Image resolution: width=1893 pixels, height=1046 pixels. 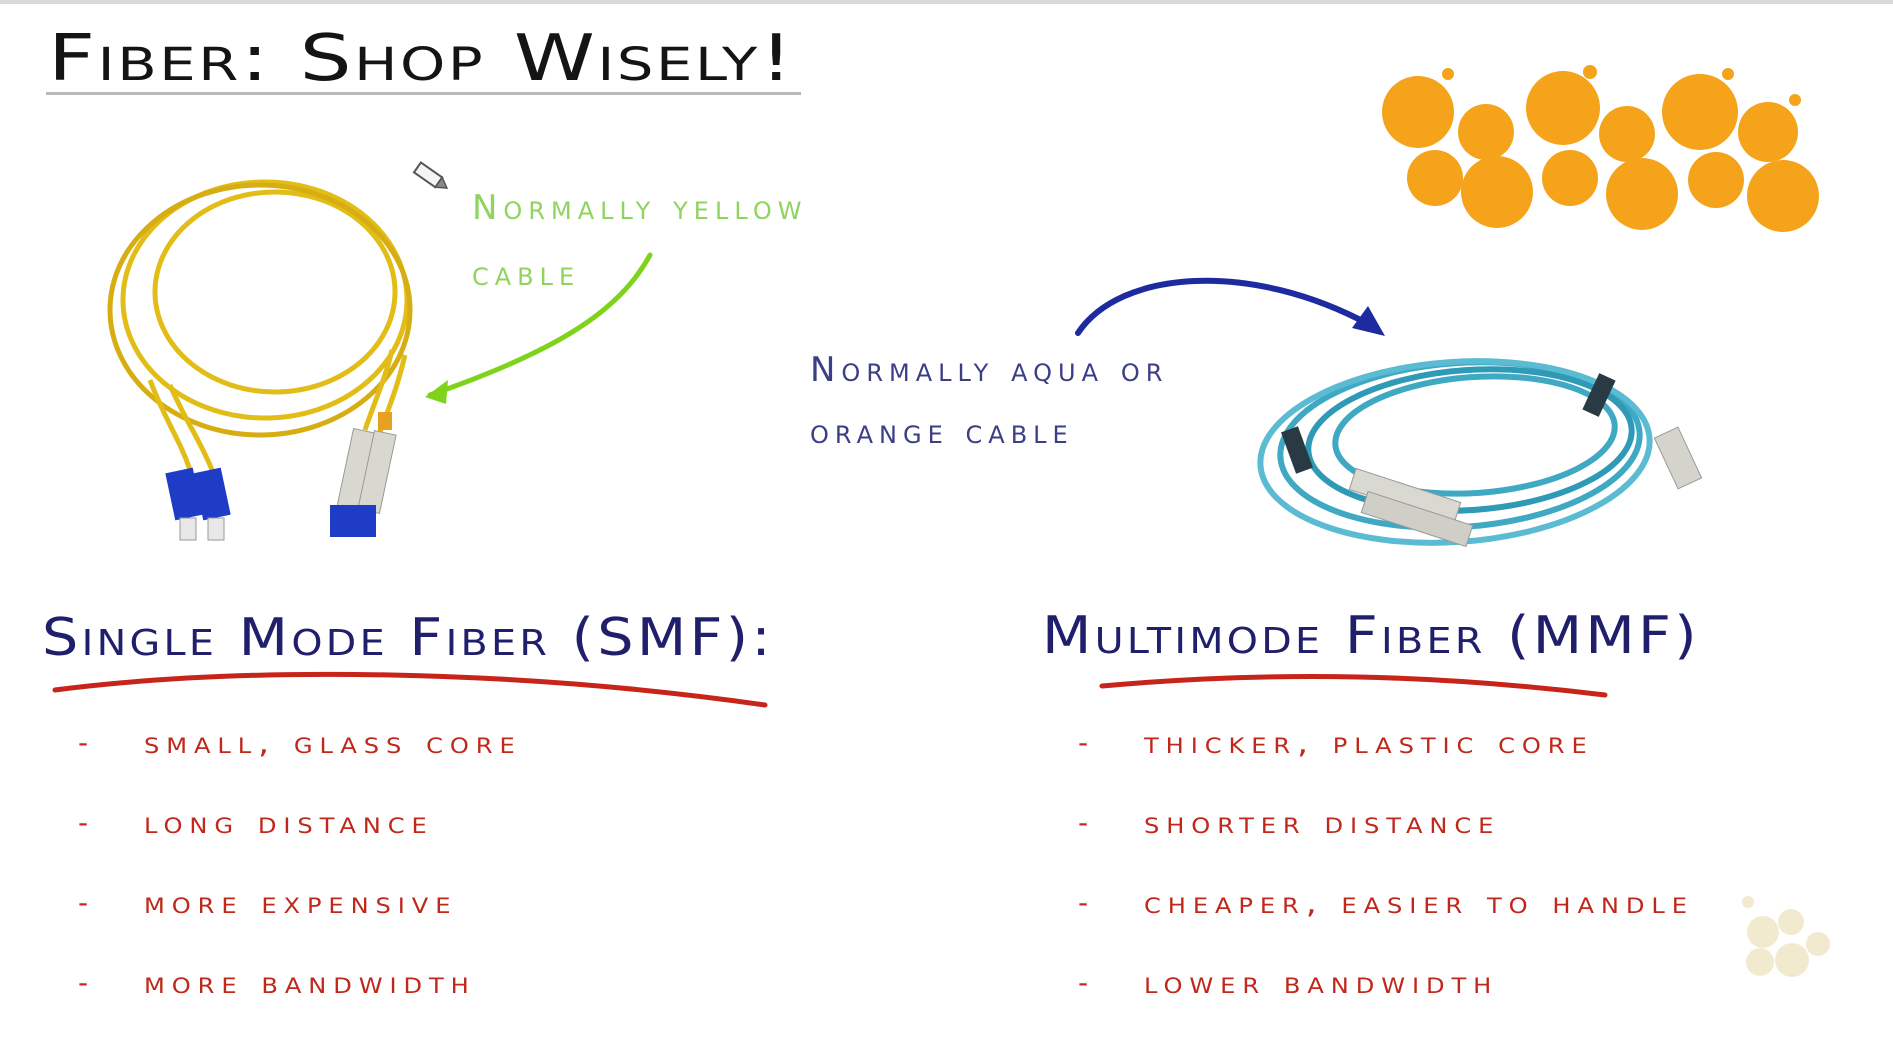 I want to click on list-item: - small, glass core, so click(x=488, y=766).